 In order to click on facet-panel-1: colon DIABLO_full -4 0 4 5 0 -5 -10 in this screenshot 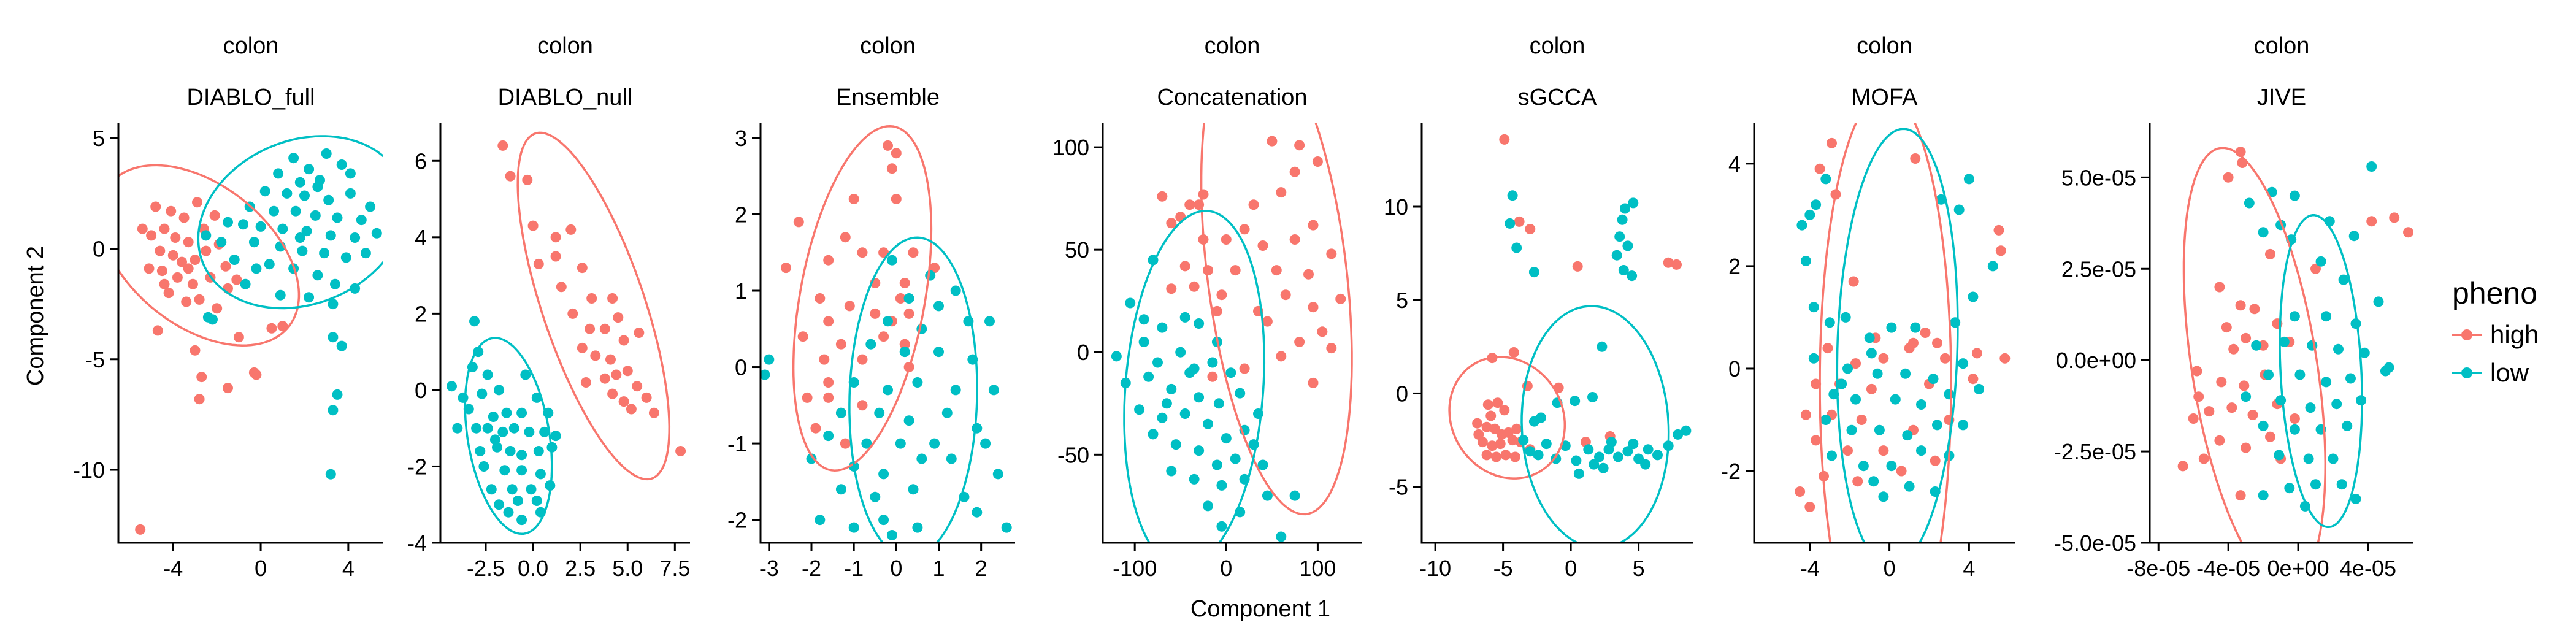, I will do `click(228, 307)`.